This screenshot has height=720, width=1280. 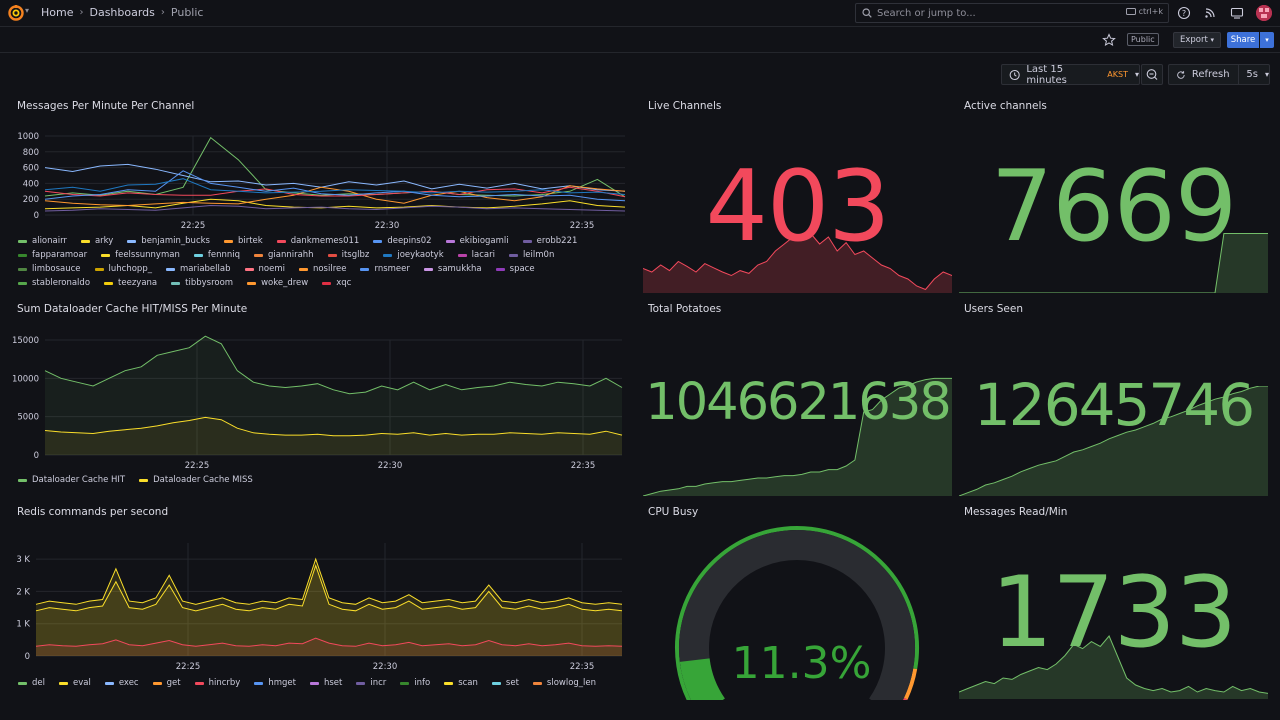 What do you see at coordinates (31, 153) in the screenshot?
I see `y-tick-label: 800` at bounding box center [31, 153].